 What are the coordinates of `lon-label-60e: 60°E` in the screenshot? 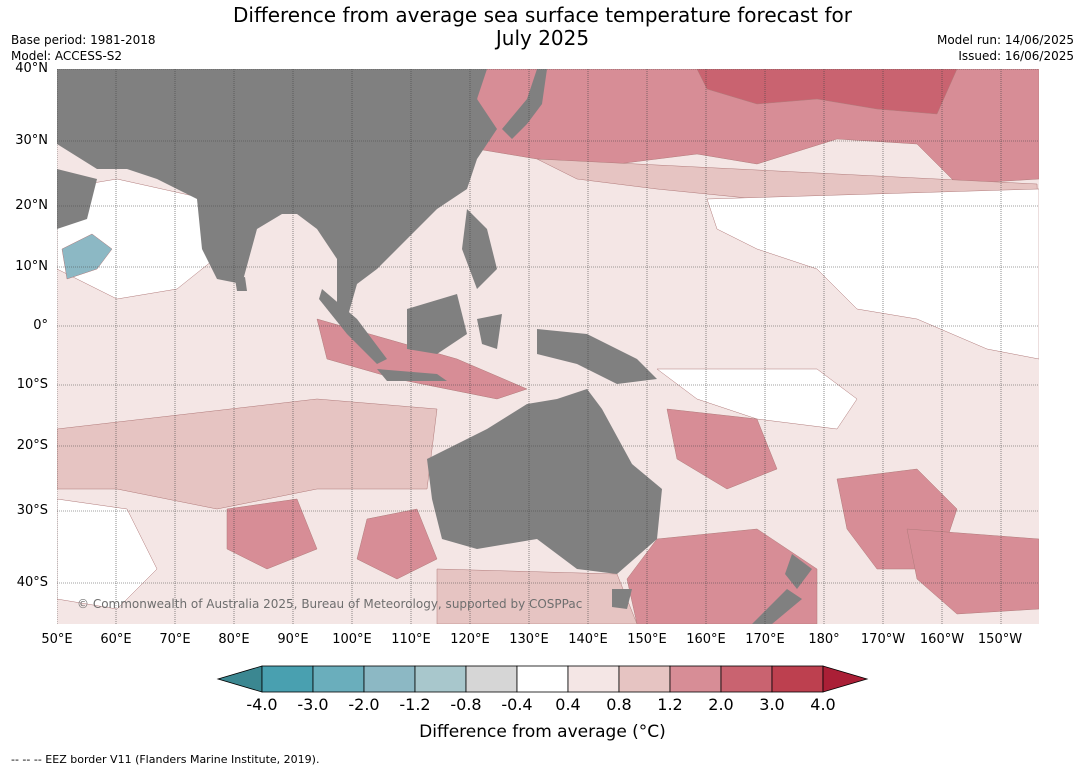 It's located at (116, 639).